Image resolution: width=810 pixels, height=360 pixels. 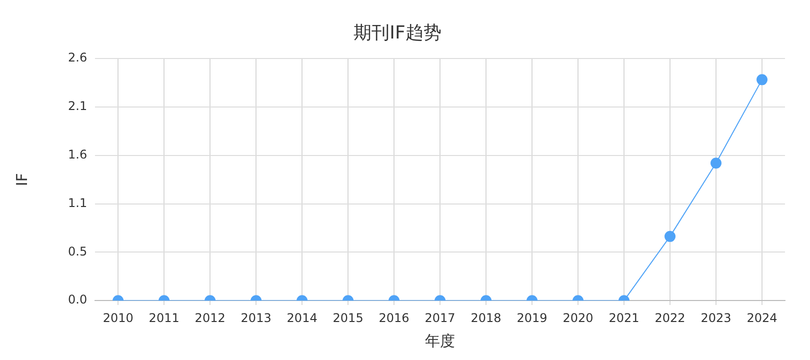 I want to click on x-tick-label: 2011, so click(x=164, y=317).